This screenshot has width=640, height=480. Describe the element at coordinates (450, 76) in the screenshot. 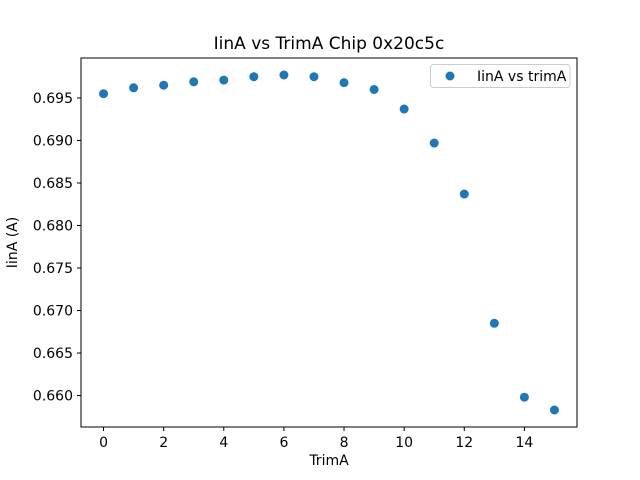

I see `legend-circle-icon` at that location.